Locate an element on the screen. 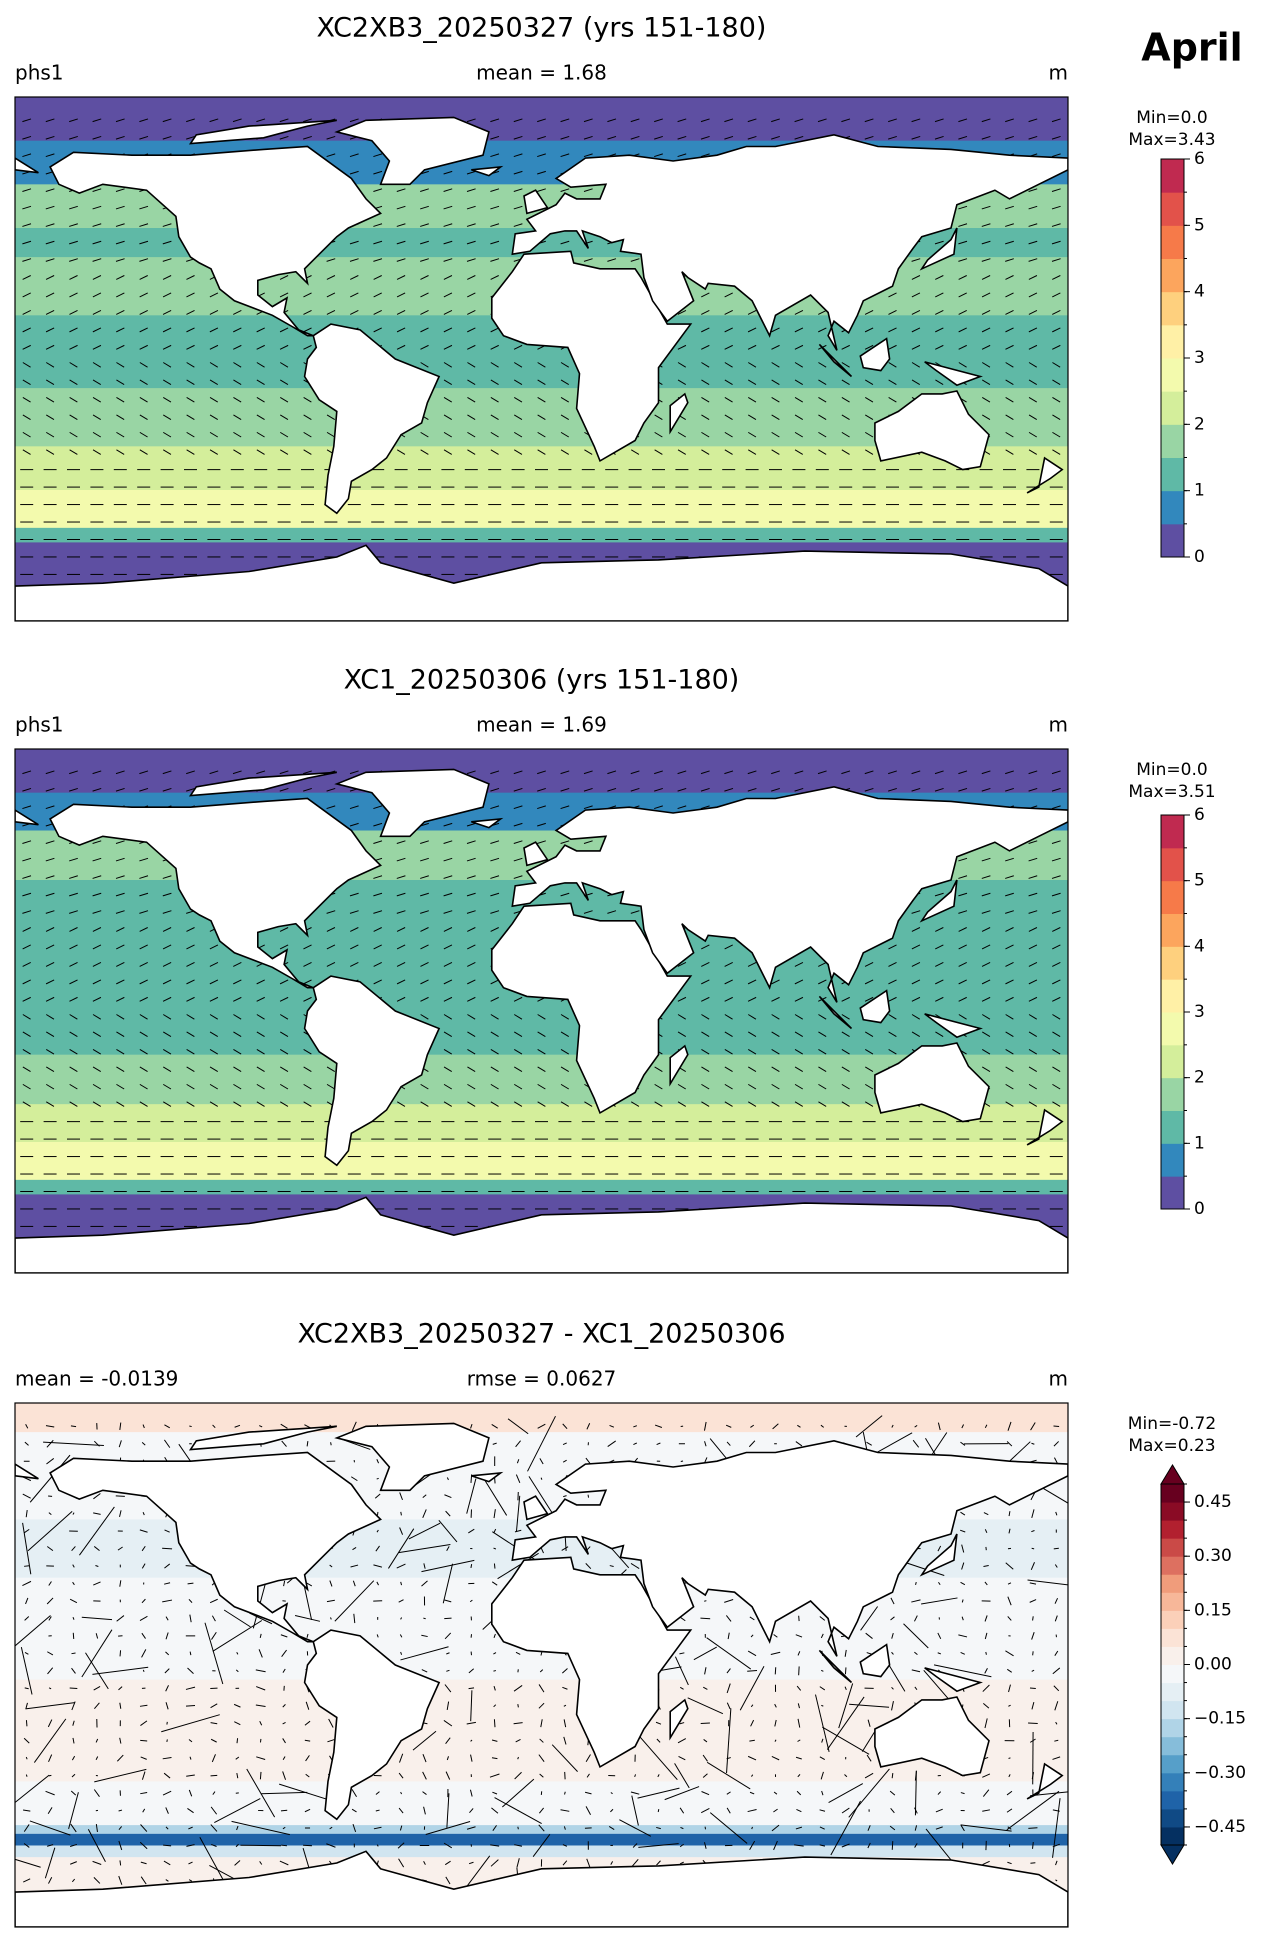 The height and width of the screenshot is (1939, 1270). center-label: mean = 1.68 is located at coordinates (541, 73).